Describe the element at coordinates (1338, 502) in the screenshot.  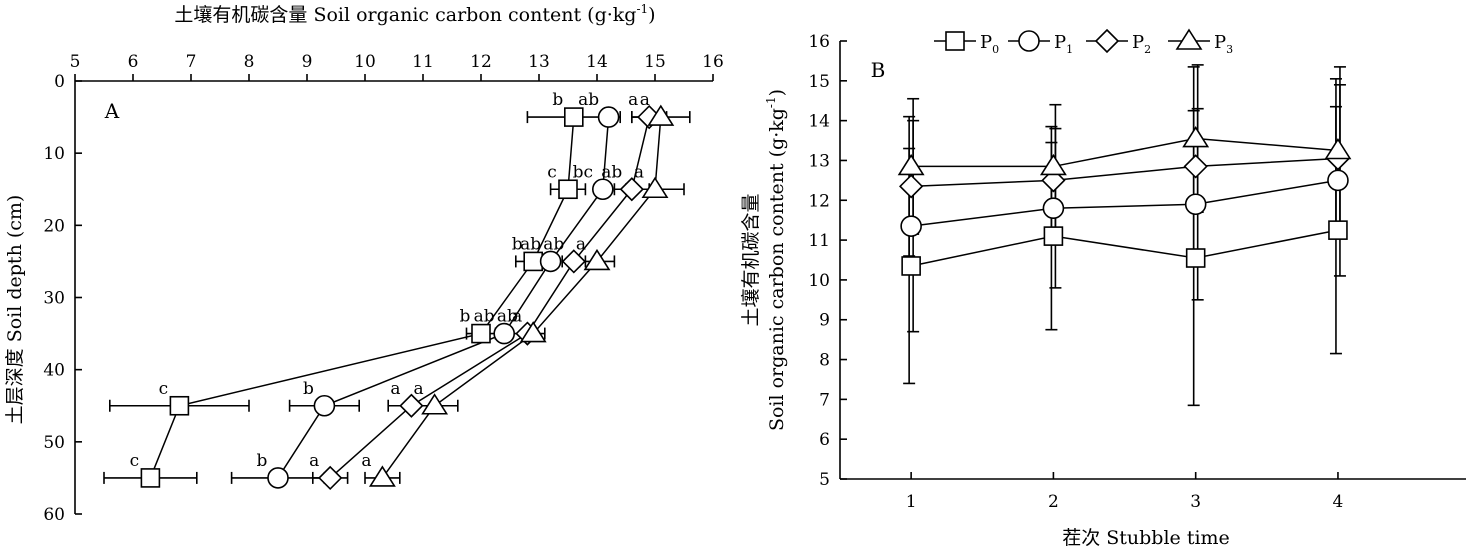
I see `x-tick-label: 4` at that location.